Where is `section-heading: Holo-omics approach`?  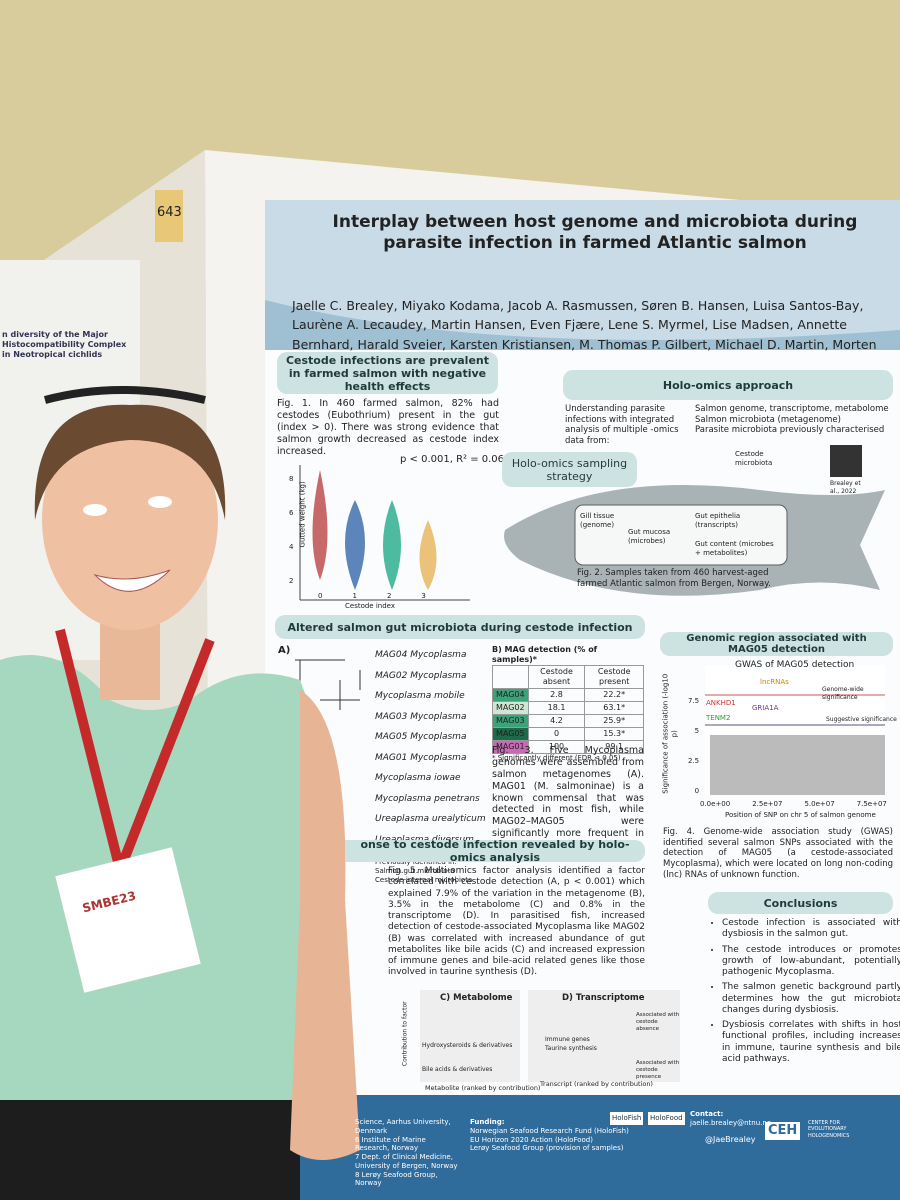
section-heading: Holo-omics approach is located at coordinates (728, 385).